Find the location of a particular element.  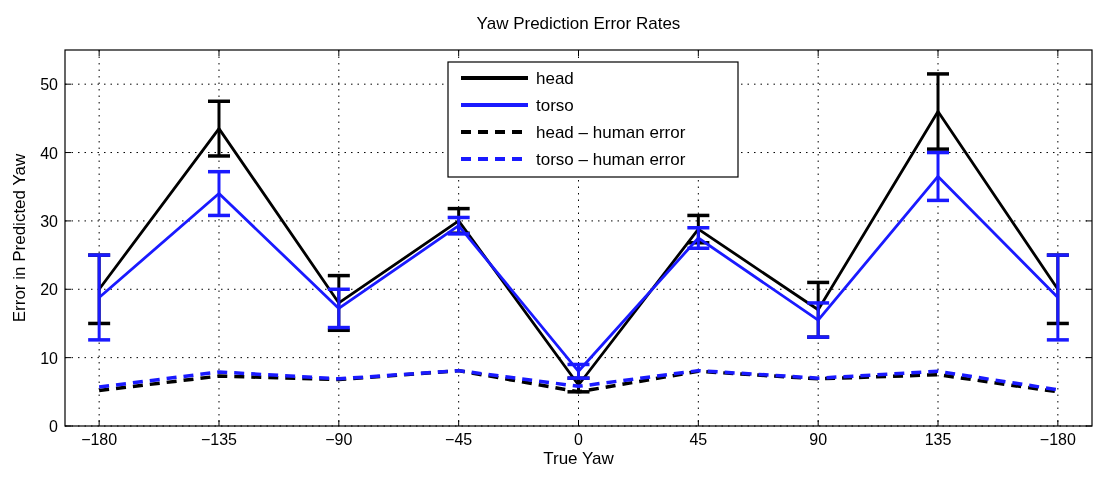

y-tick-label: 30 is located at coordinates (49, 221).